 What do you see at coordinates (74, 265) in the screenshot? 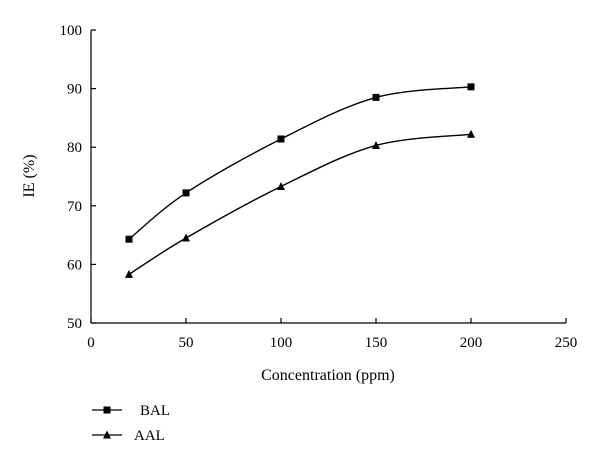
I see `y-tick-label: 60` at bounding box center [74, 265].